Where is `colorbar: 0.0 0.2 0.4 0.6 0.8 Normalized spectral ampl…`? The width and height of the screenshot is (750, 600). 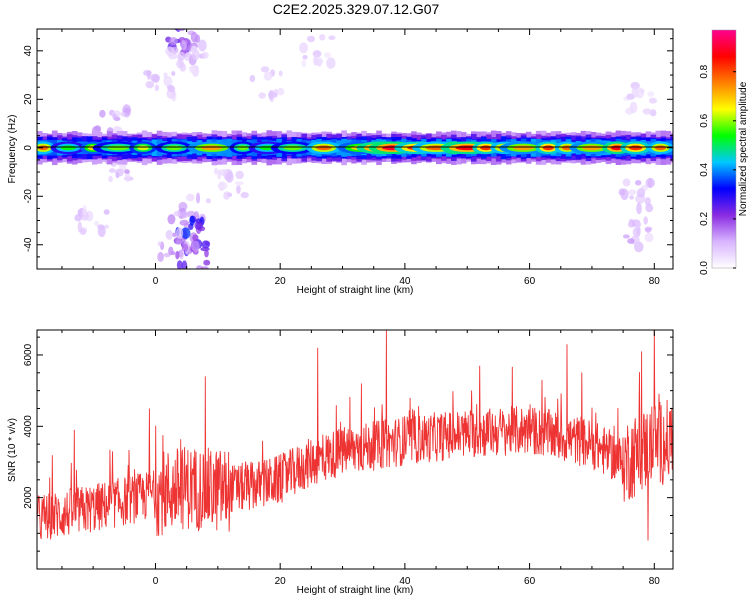
colorbar: 0.0 0.2 0.4 0.6 0.8 Normalized spectral ampl… is located at coordinates (724, 152).